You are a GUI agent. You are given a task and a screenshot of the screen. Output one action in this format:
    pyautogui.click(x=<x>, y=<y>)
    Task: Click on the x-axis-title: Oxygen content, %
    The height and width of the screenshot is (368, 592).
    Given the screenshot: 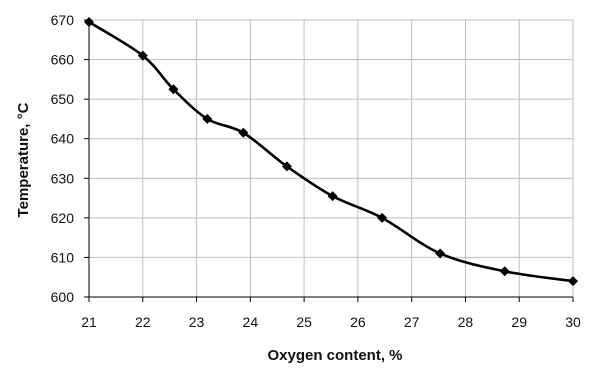 What is the action you would take?
    pyautogui.click(x=334, y=355)
    